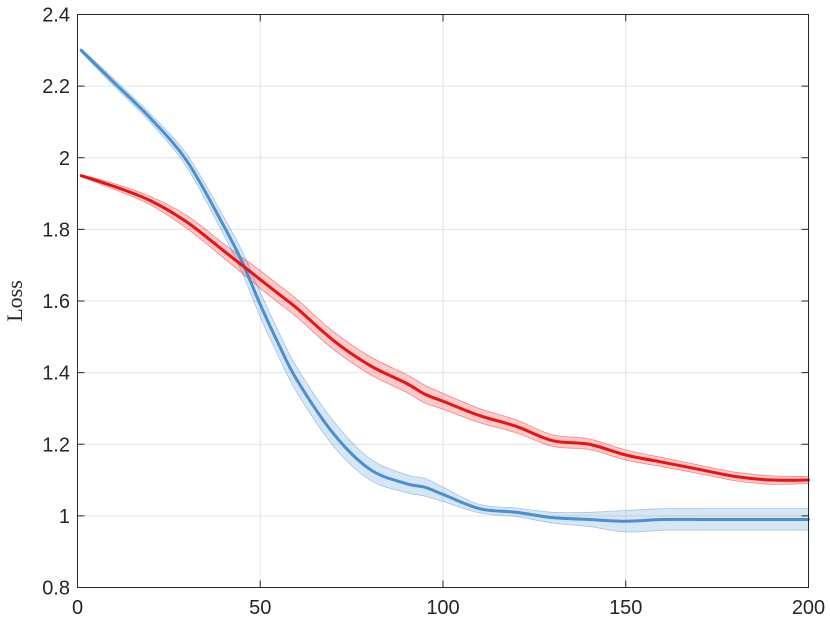 The width and height of the screenshot is (830, 623). What do you see at coordinates (56, 445) in the screenshot?
I see `y-tick-label: 1.2` at bounding box center [56, 445].